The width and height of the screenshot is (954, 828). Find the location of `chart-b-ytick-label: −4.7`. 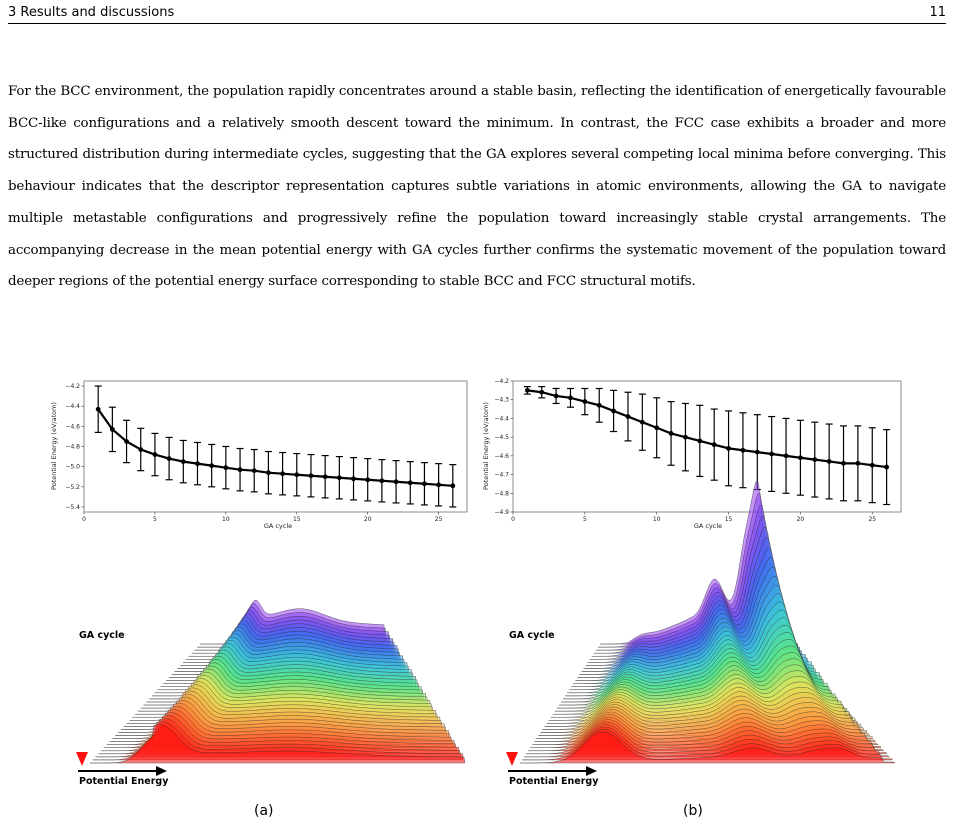

chart-b-ytick-label: −4.7 is located at coordinates (501, 475).